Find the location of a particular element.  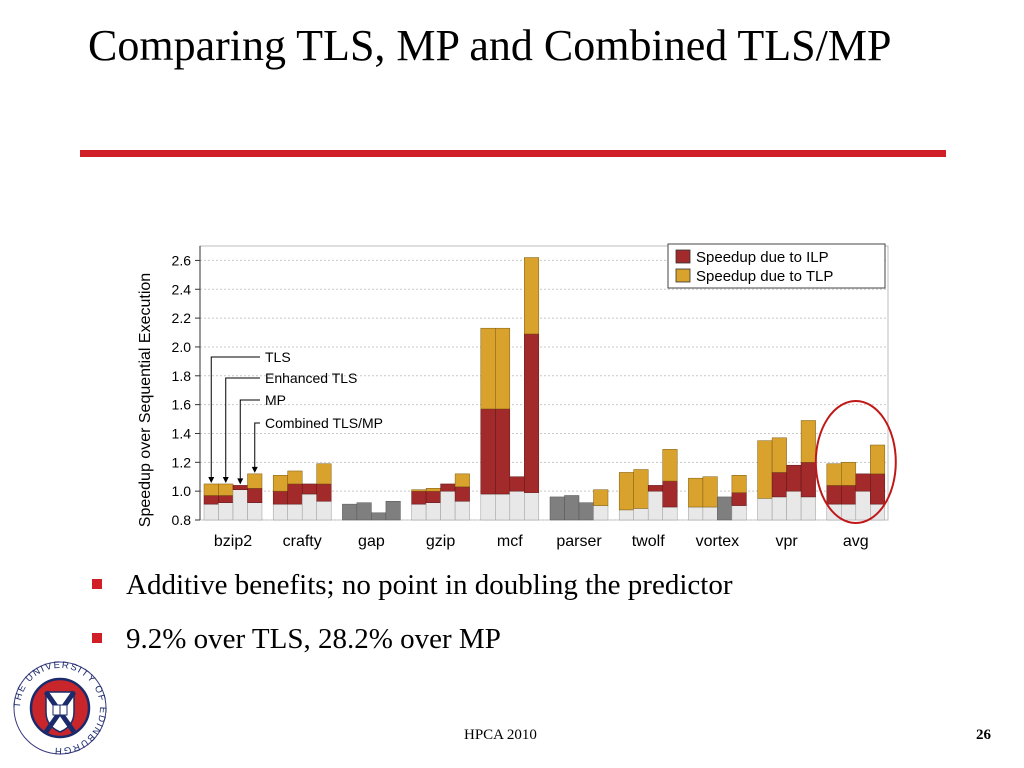

title-rule is located at coordinates (513, 153).